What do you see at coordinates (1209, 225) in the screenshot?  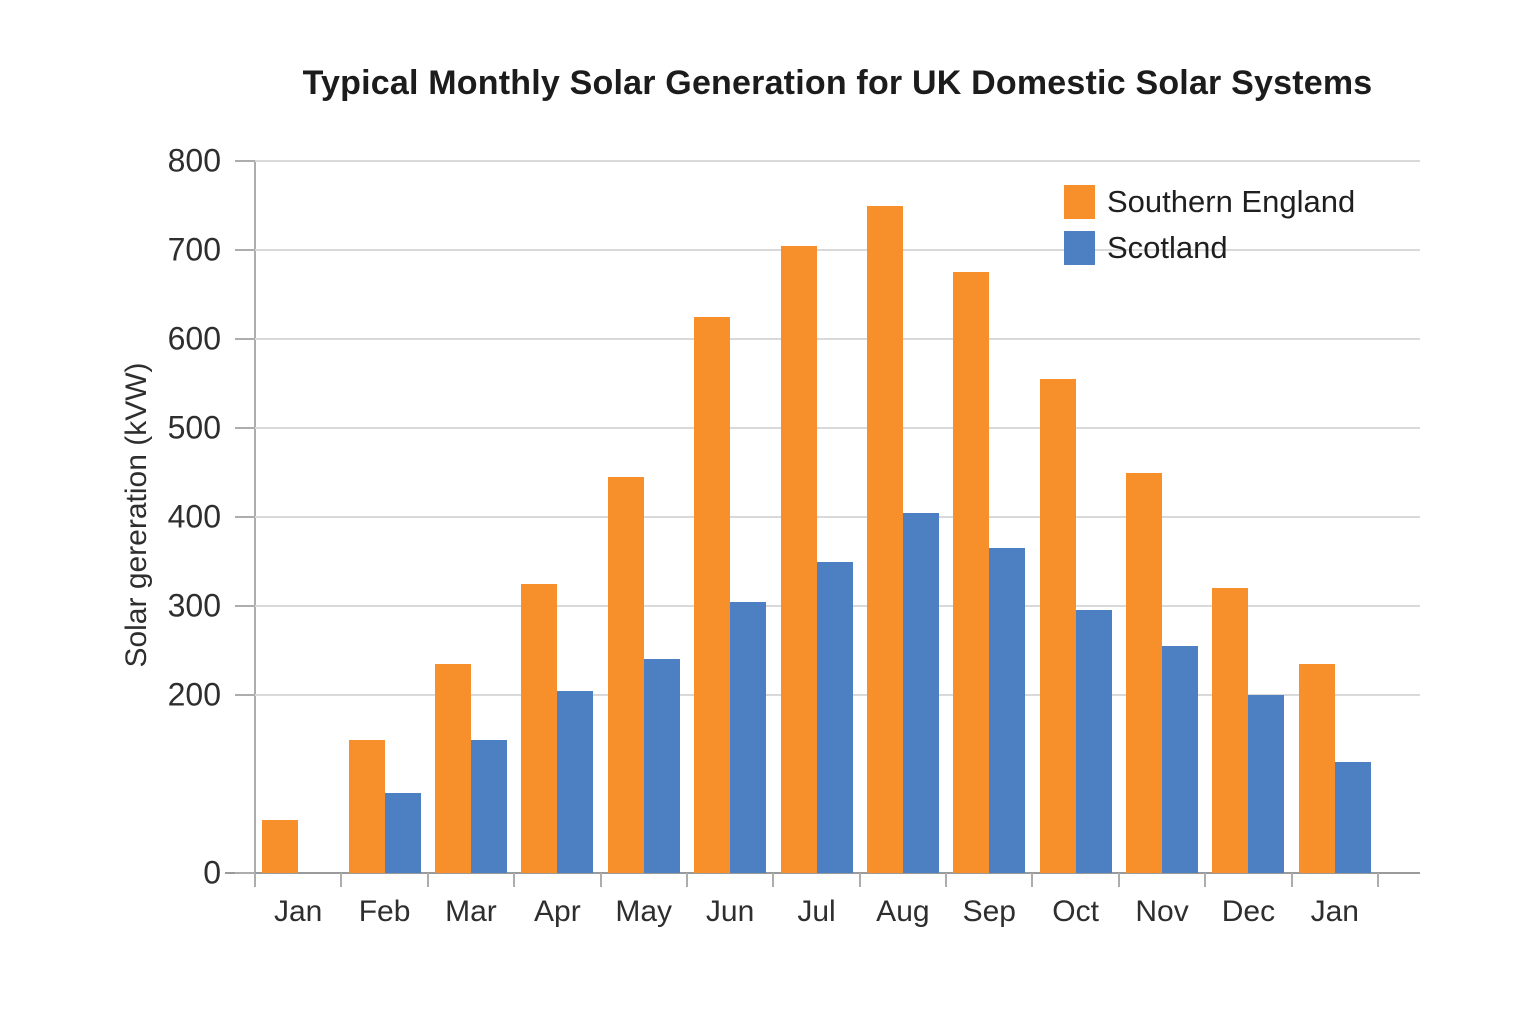 I see `legend: Southern England Scotland` at bounding box center [1209, 225].